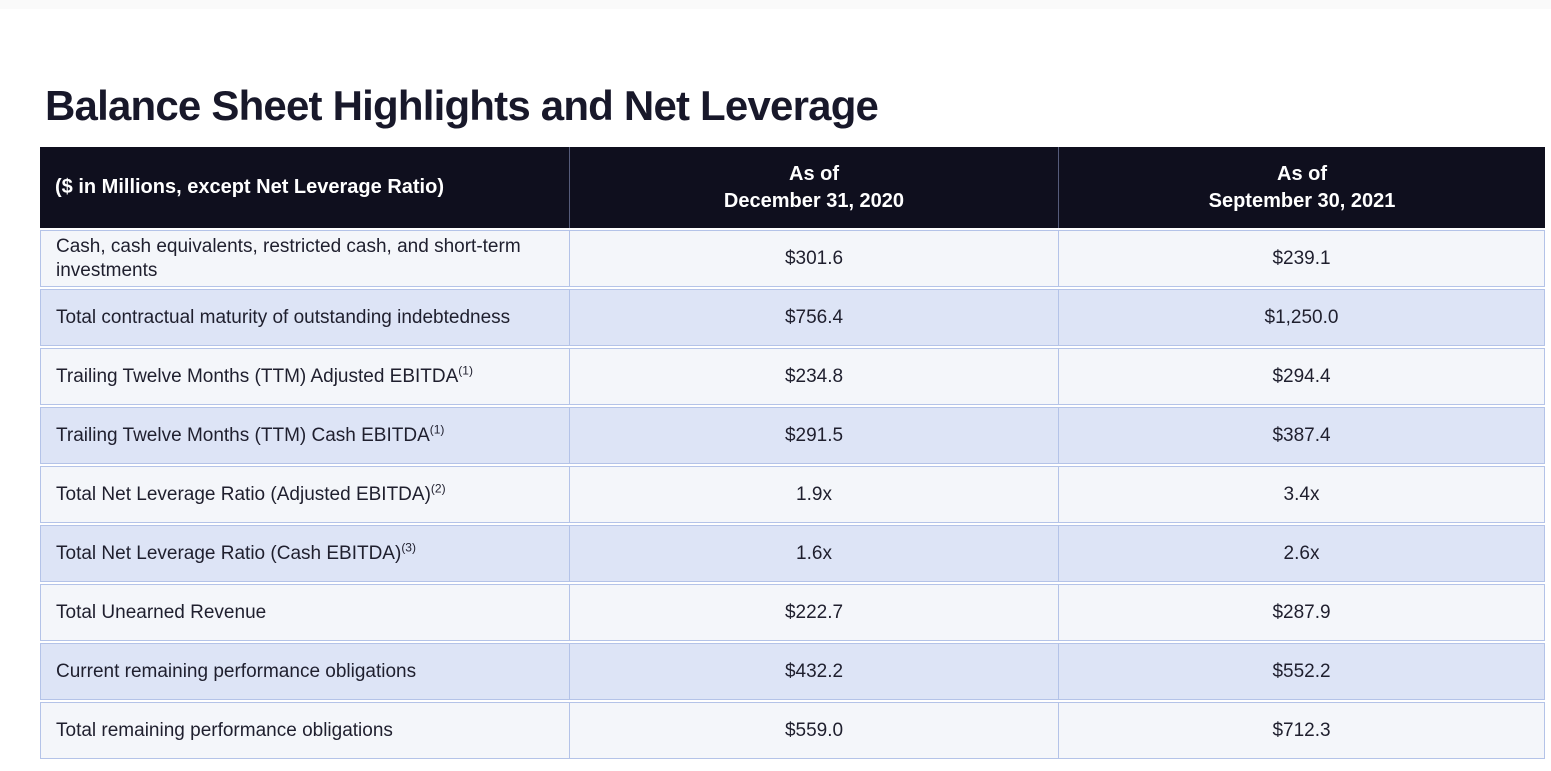  Describe the element at coordinates (1302, 612) in the screenshot. I see `value-sep-2021: $287.9` at that location.